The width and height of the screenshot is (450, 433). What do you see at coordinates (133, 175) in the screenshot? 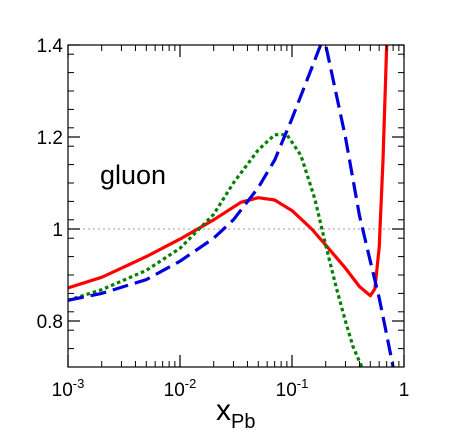
I see `gluon-annotation: gluon` at bounding box center [133, 175].